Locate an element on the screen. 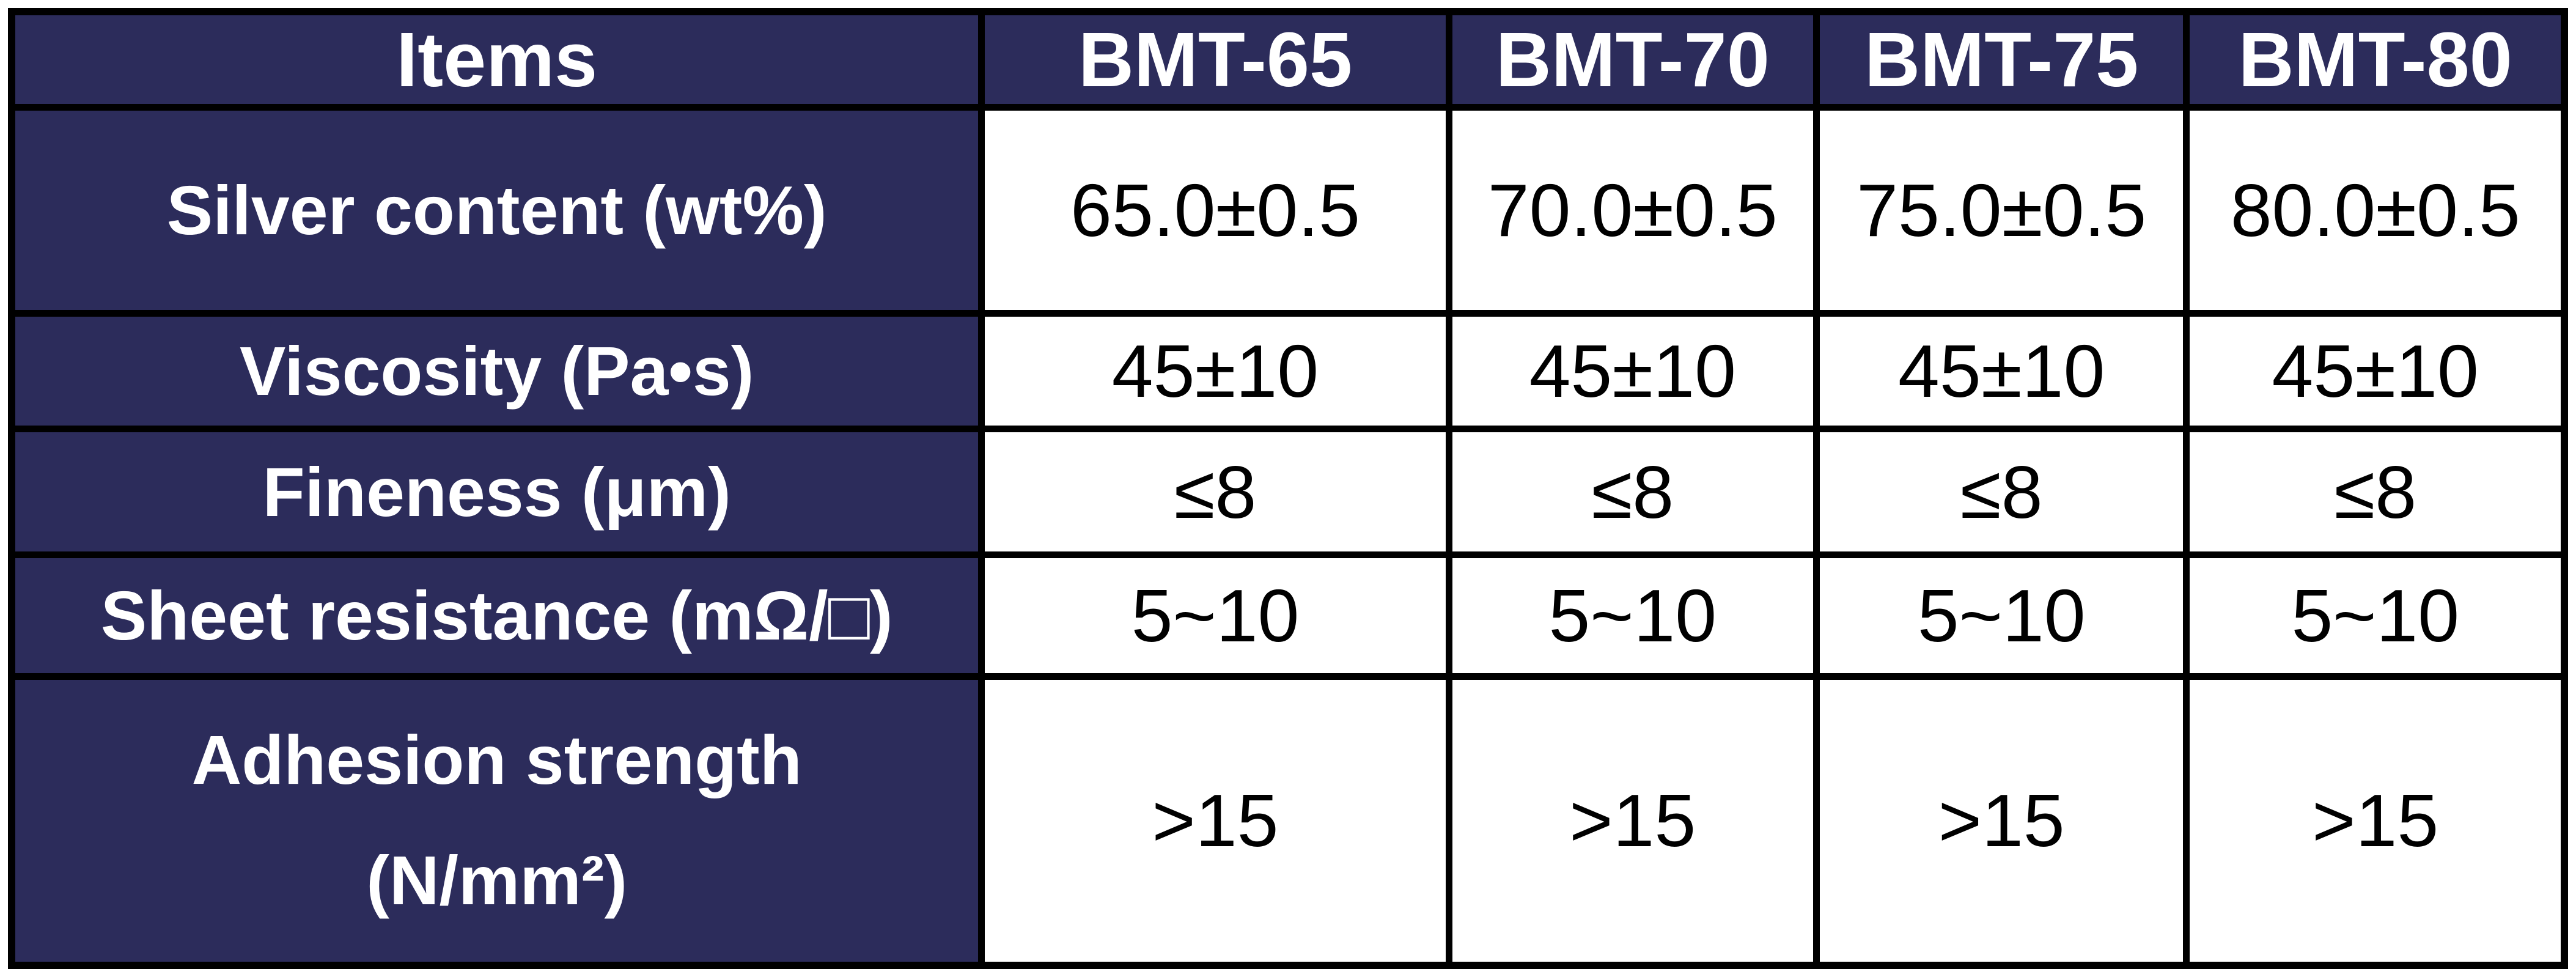 Image resolution: width=2576 pixels, height=977 pixels. row-label-viscosity: Viscosity (Pa•s) is located at coordinates (496, 371).